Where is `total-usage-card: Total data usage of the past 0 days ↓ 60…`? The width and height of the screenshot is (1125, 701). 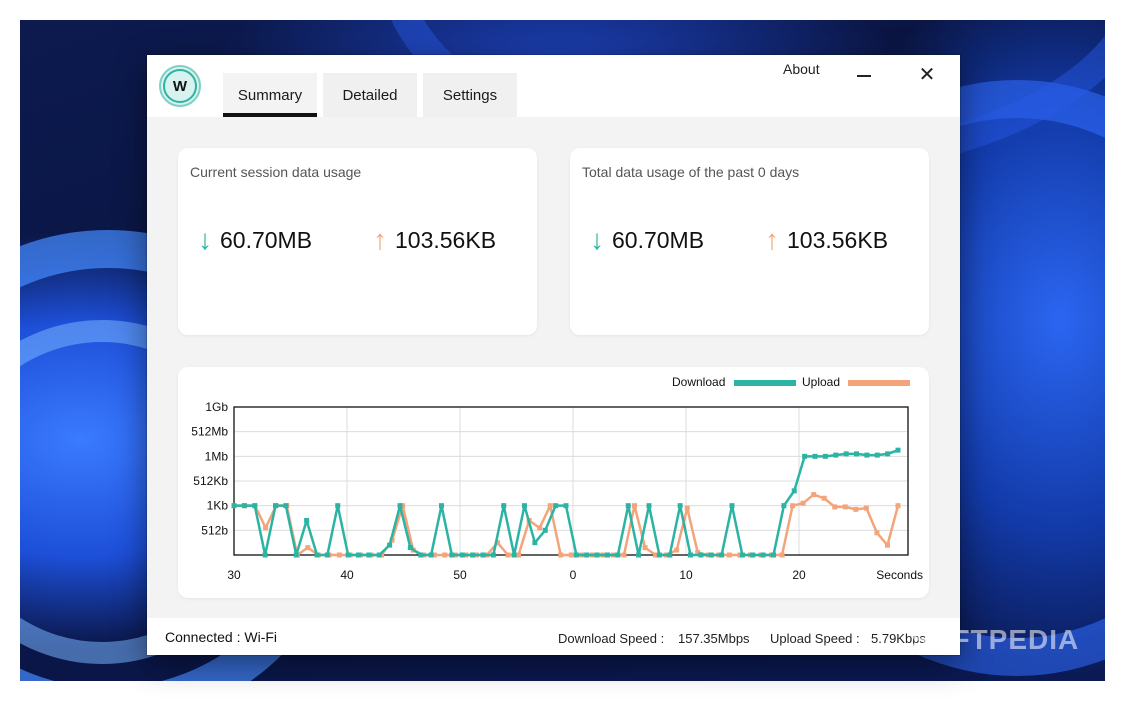
total-usage-card: Total data usage of the past 0 days ↓ 60… is located at coordinates (749, 241).